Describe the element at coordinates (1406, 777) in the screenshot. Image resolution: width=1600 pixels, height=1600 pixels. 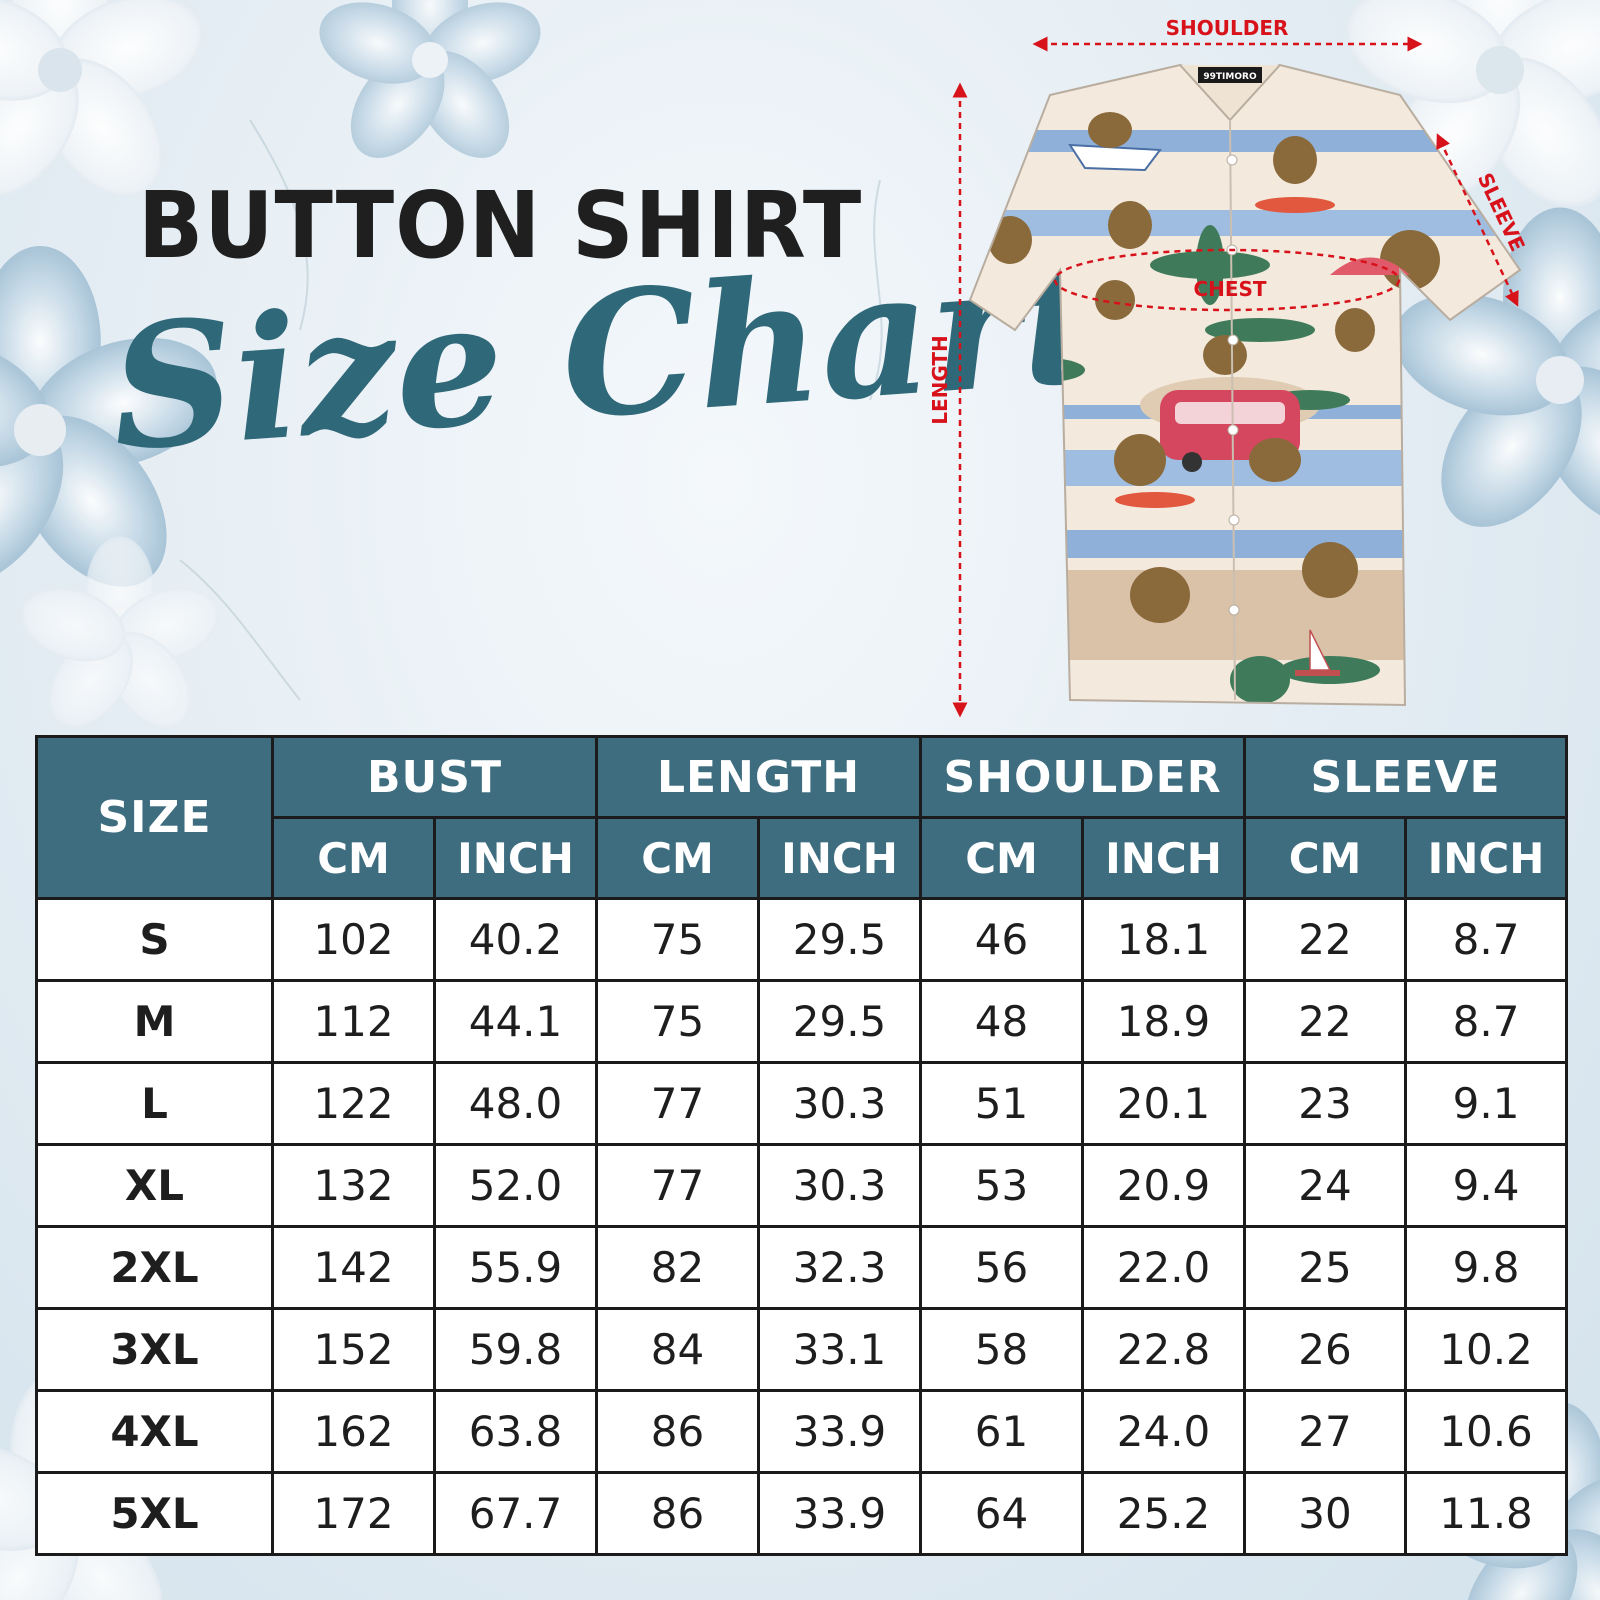
I see `sleeve-column-header: SLEEVE` at that location.